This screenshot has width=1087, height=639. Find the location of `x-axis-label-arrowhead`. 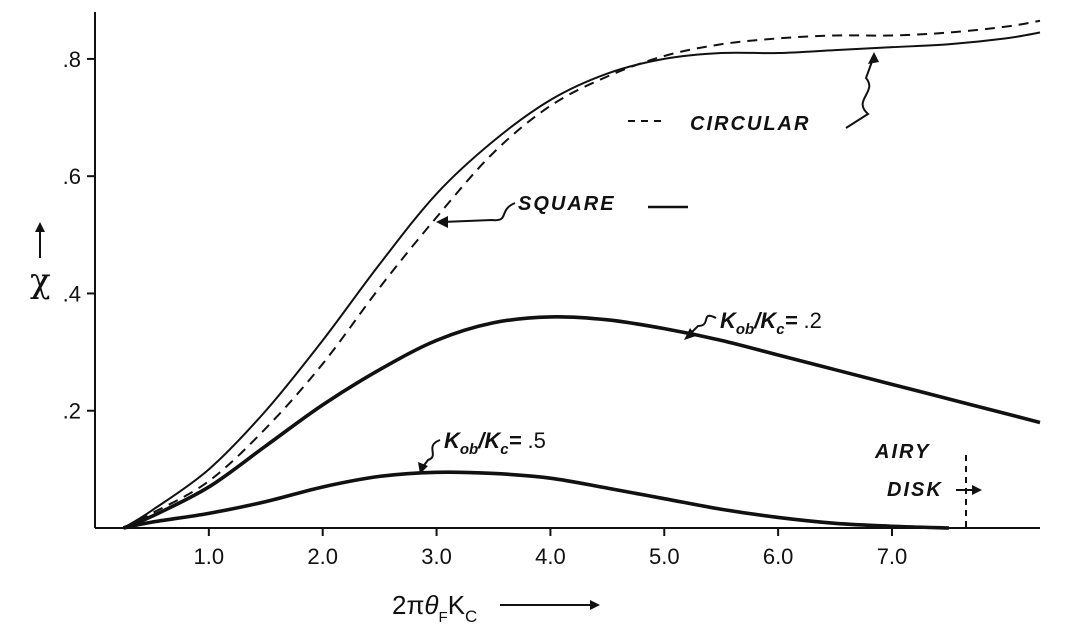

x-axis-label-arrowhead is located at coordinates (595, 605).